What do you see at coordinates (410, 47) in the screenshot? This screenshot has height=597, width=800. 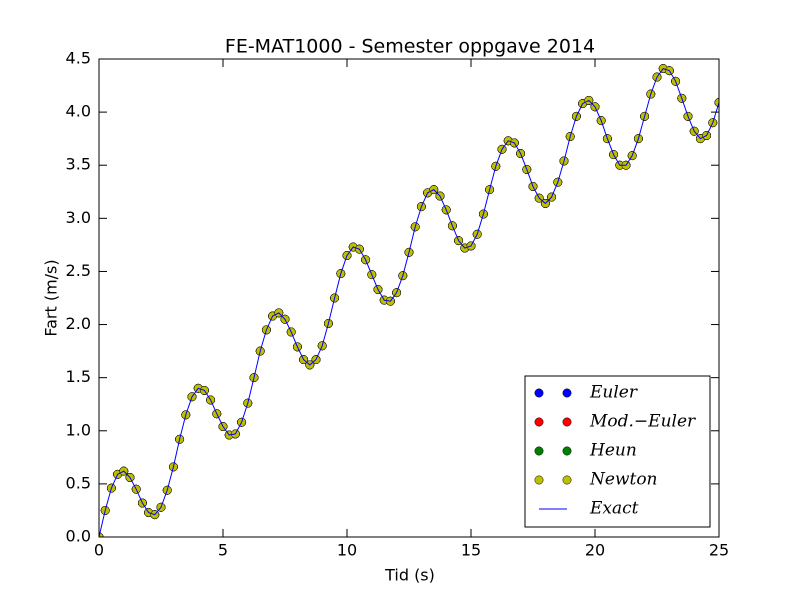 I see `chart-title: FE-MAT1000 - Semester oppgave 2014` at bounding box center [410, 47].